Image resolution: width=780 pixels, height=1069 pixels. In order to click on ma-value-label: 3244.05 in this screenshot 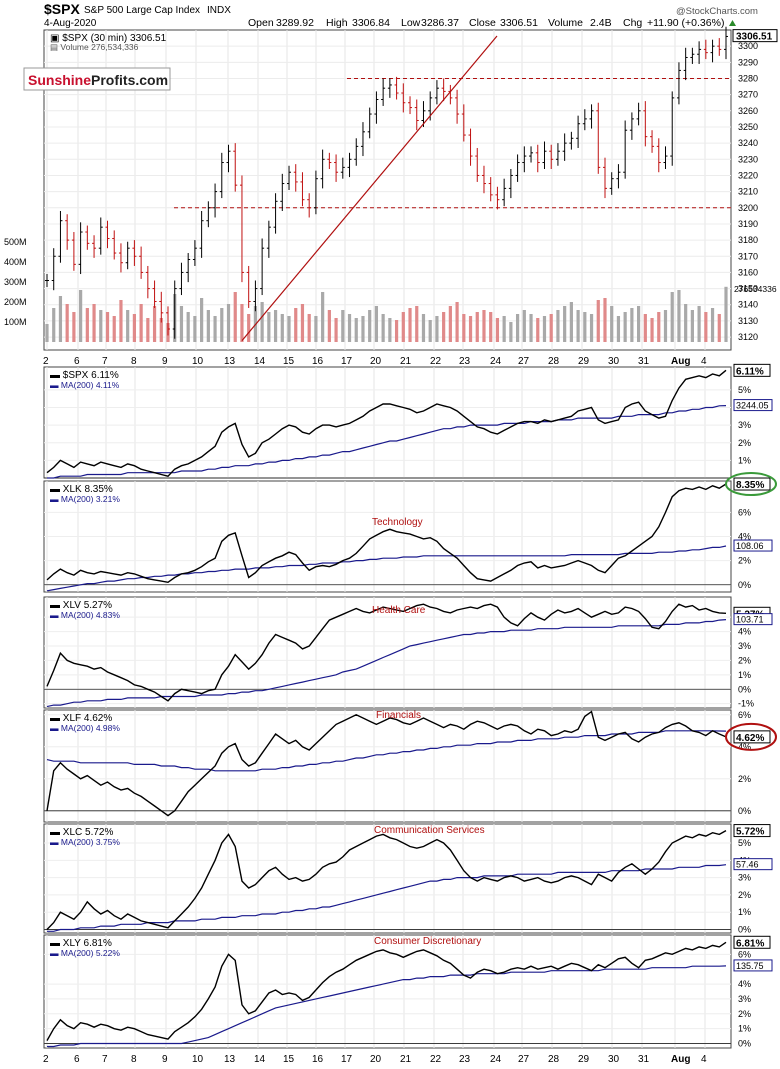, I will do `click(752, 406)`.